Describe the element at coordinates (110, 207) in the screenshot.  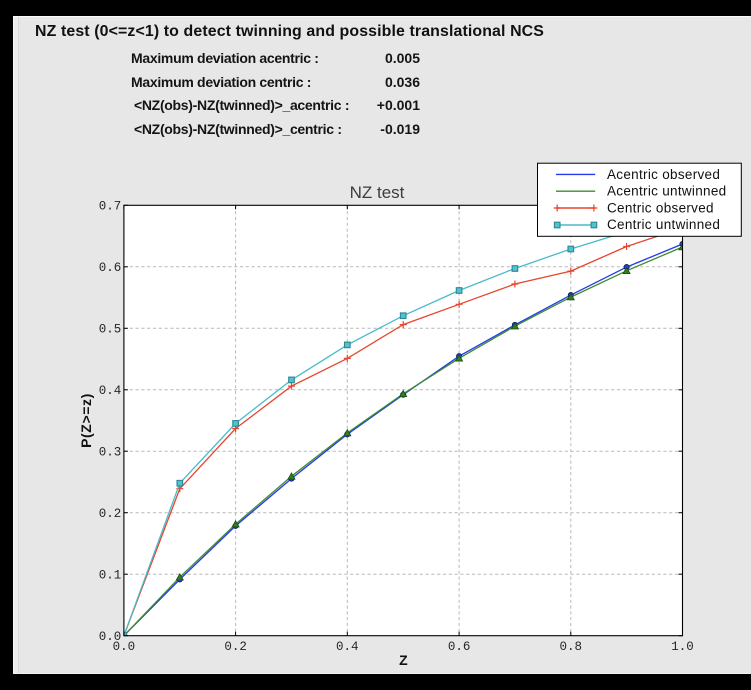
I see `svg-text: 0.7` at that location.